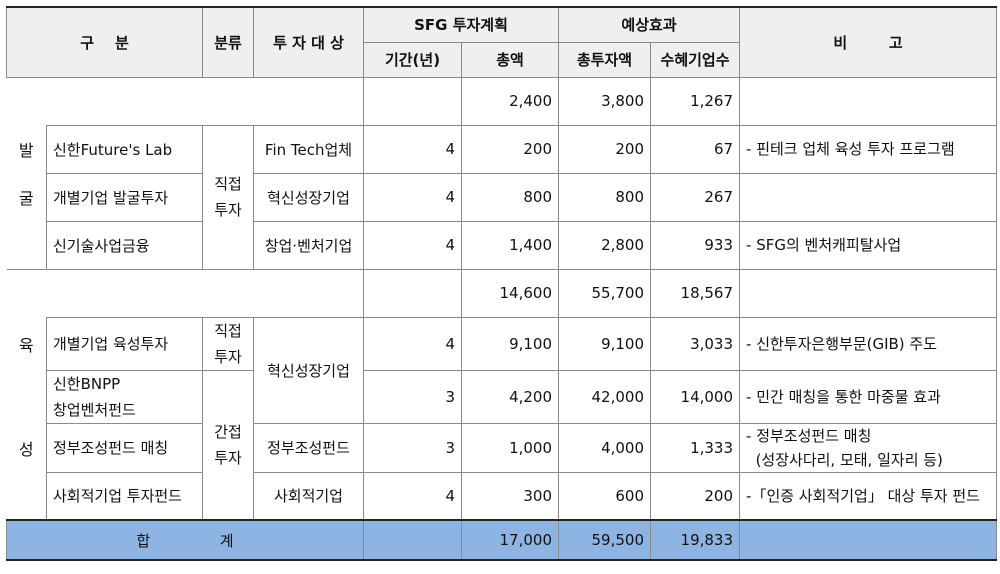 The image size is (1000, 574). I want to click on discovery-subtotal-row: 2,400 3,800 1,267, so click(502, 101).